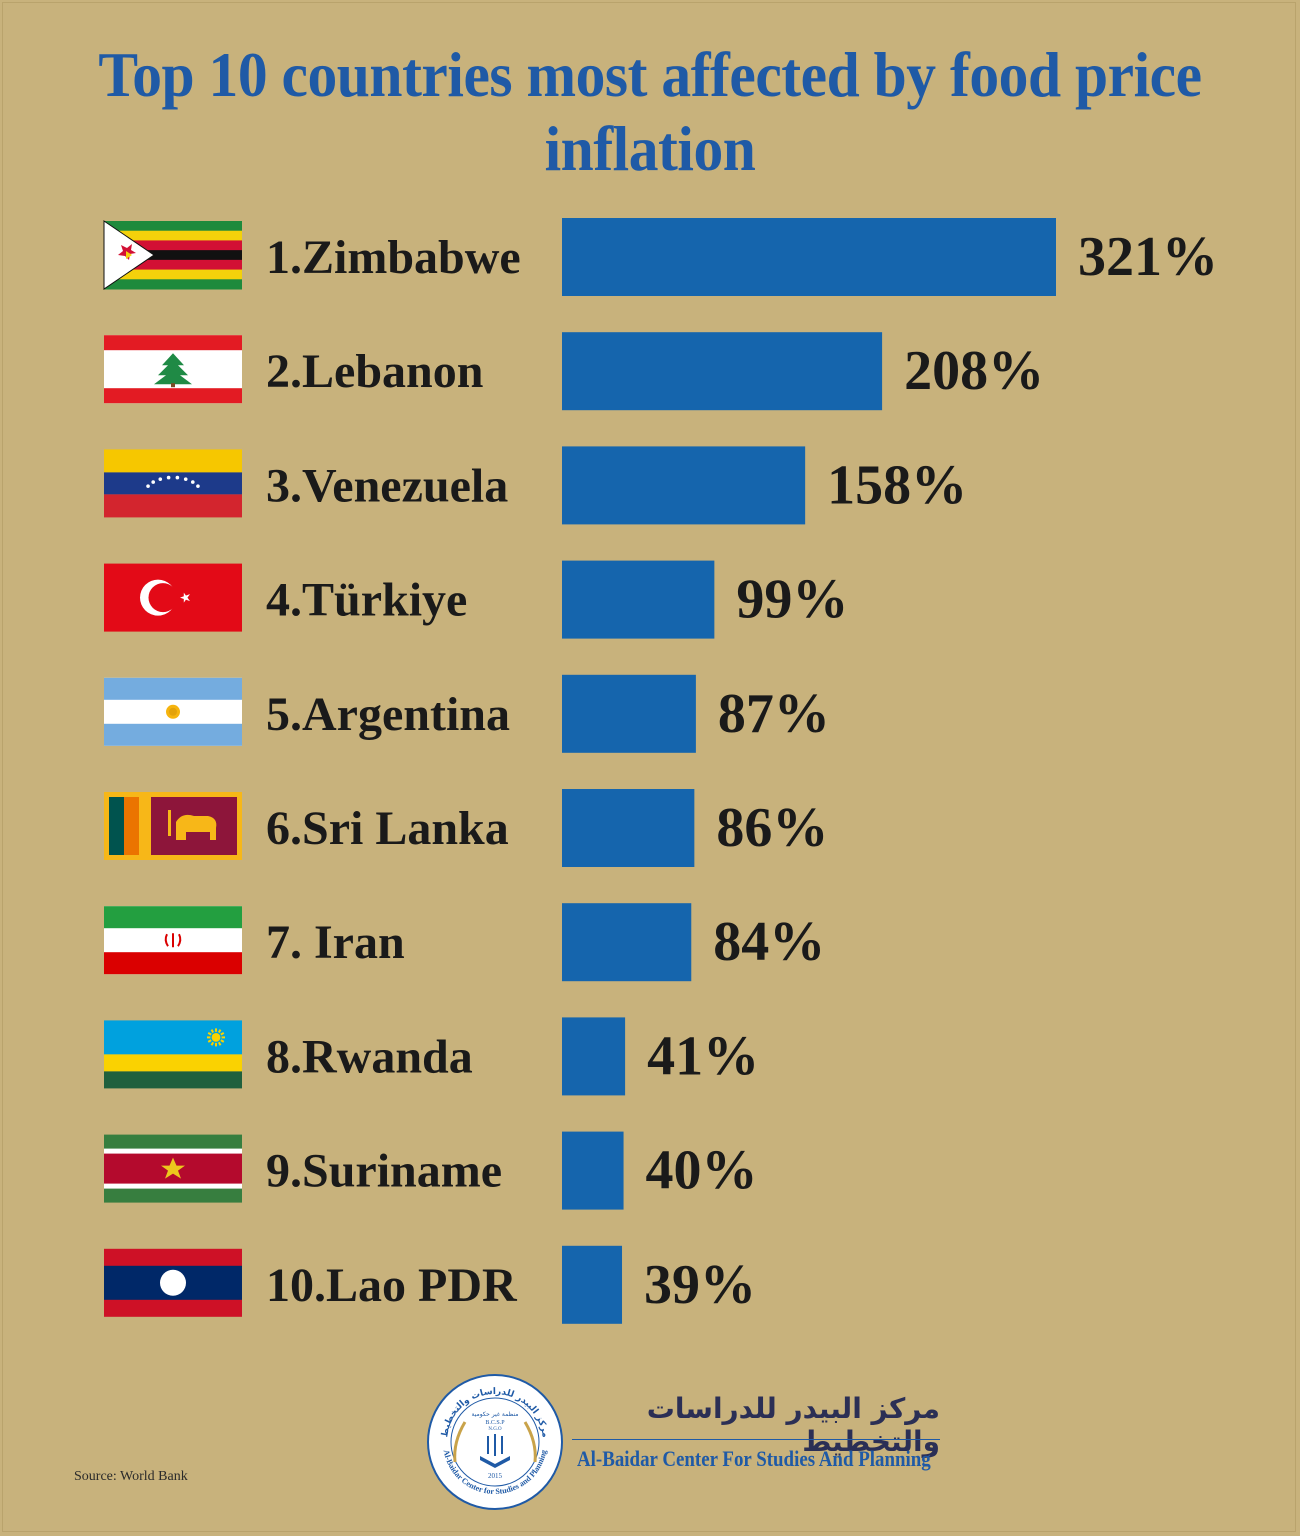 Image resolution: width=1300 pixels, height=1536 pixels. Describe the element at coordinates (388, 714) in the screenshot. I see `category-label-argentina: 5.Argentina` at that location.